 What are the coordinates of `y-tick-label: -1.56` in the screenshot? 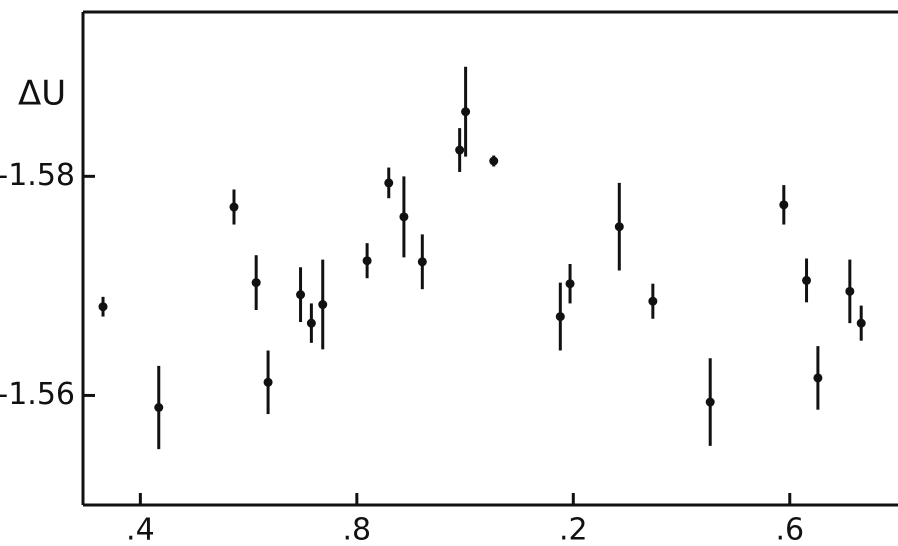 It's located at (37, 394).